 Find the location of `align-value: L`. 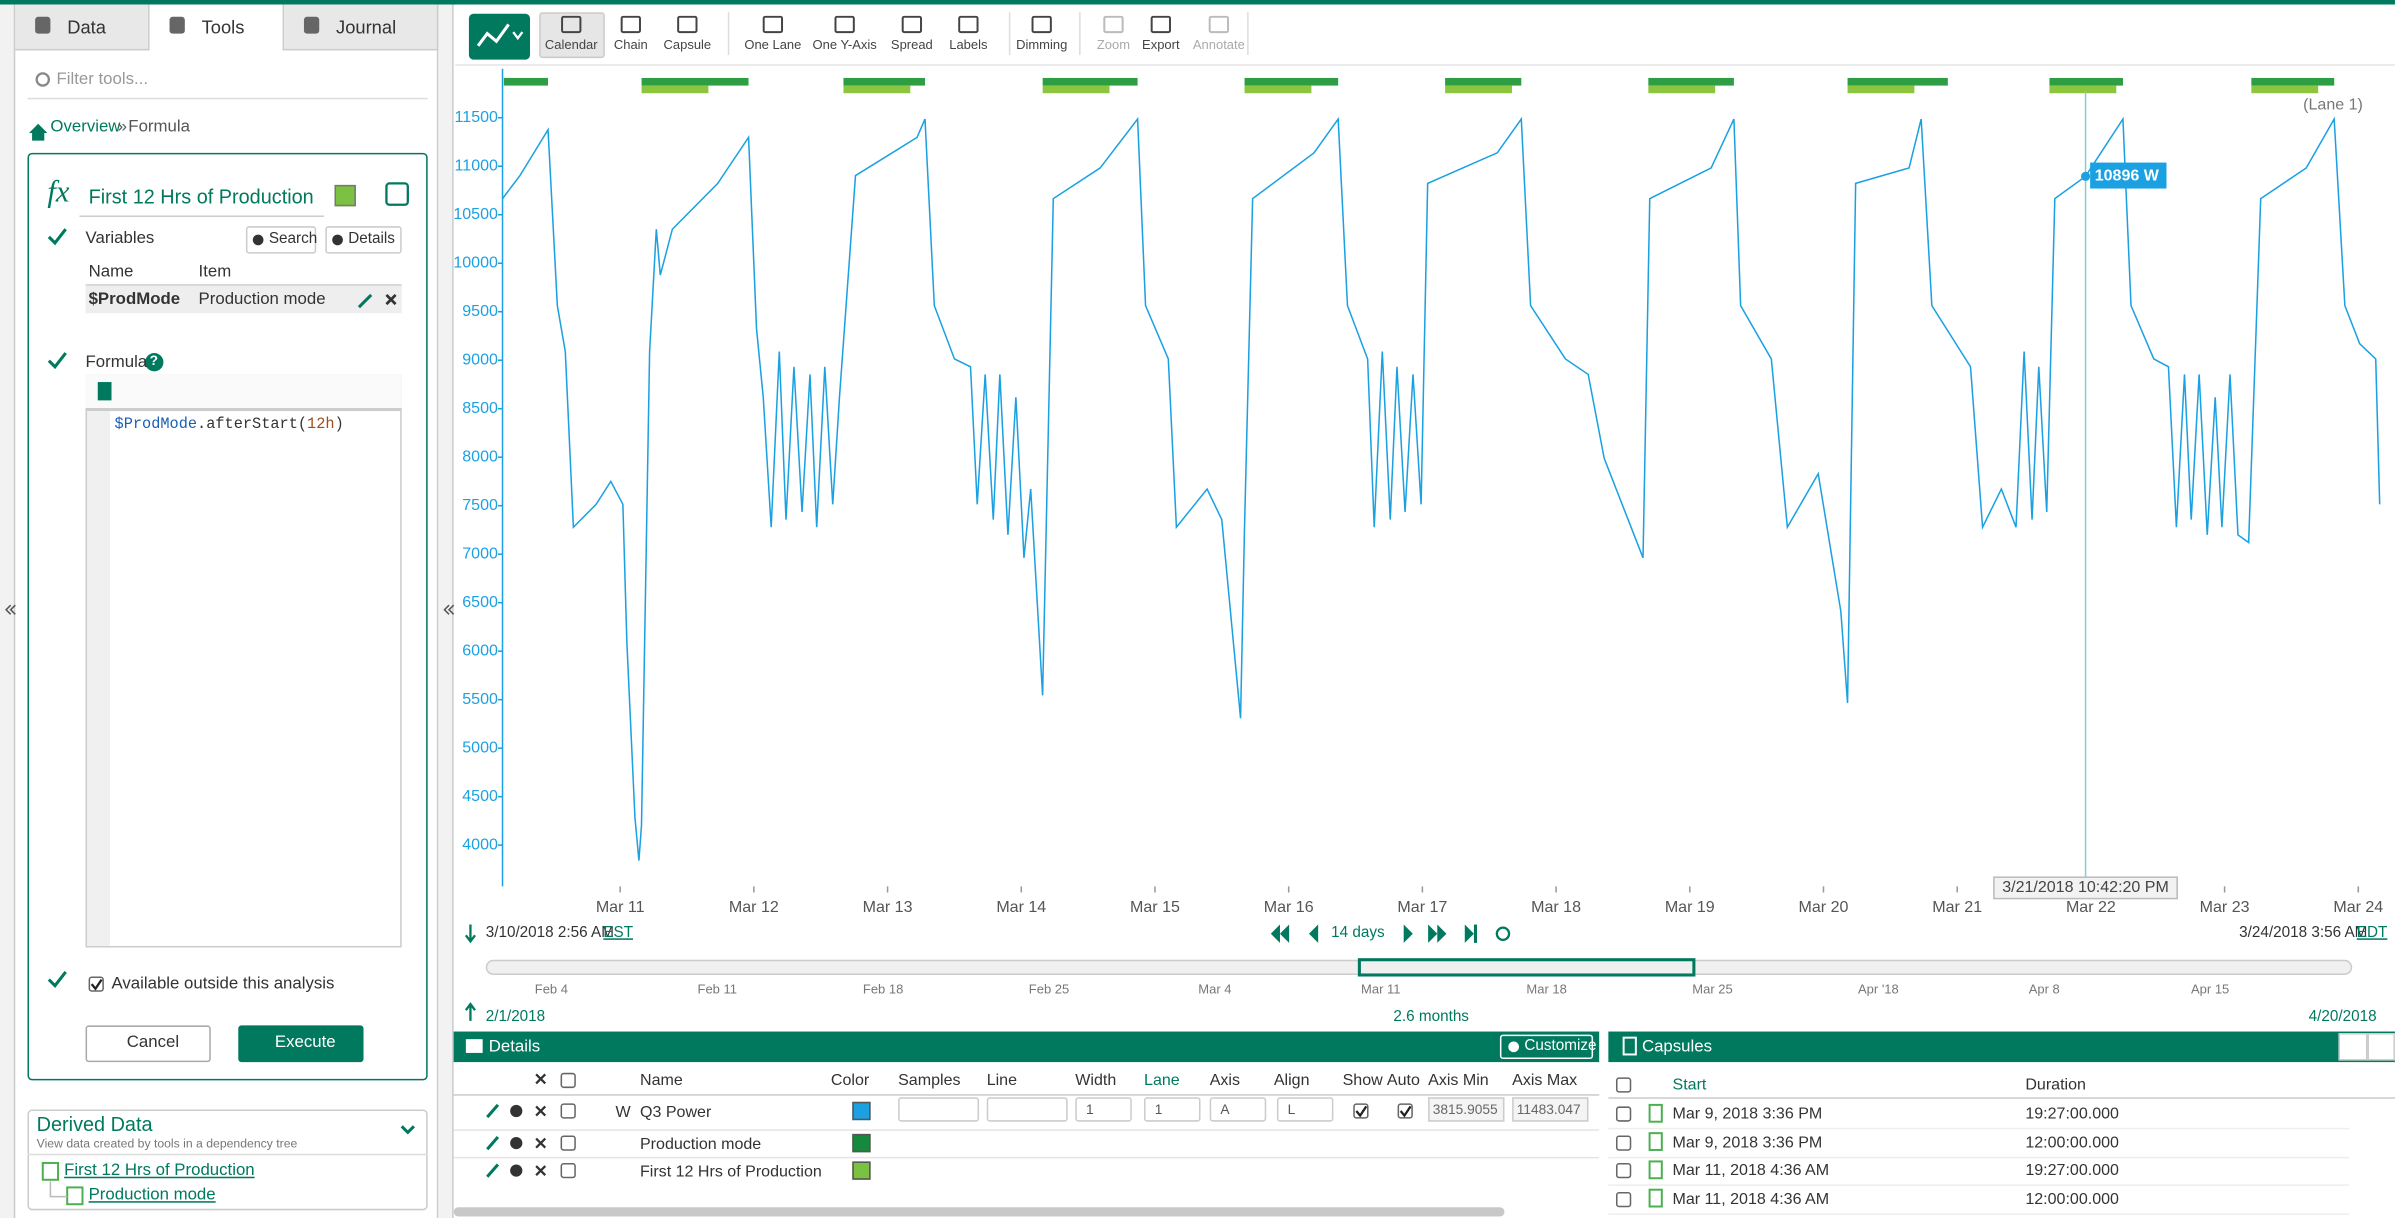

align-value: L is located at coordinates (1291, 1109).